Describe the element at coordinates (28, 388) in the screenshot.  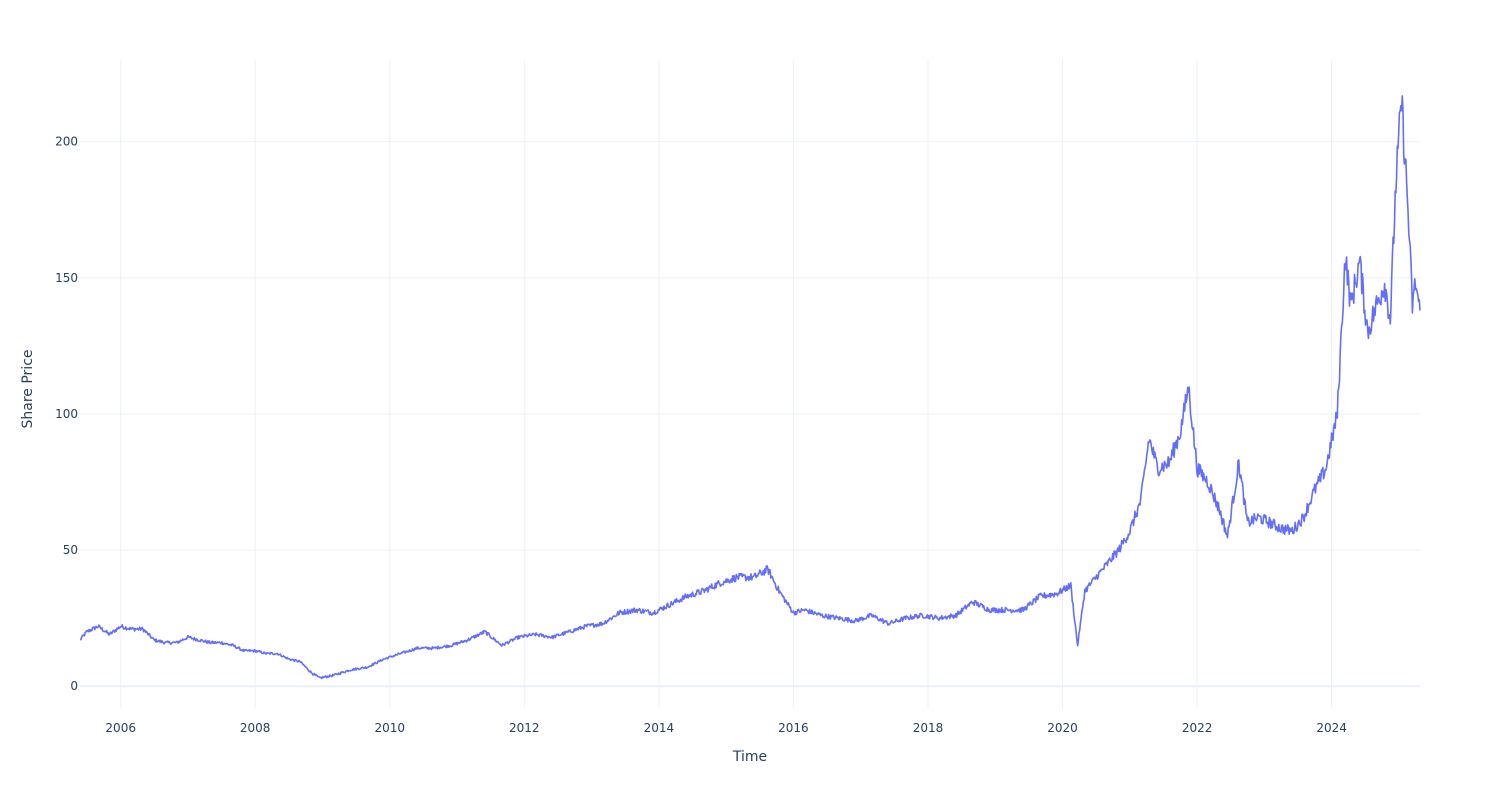
I see `y-axis-title: Share Price` at that location.